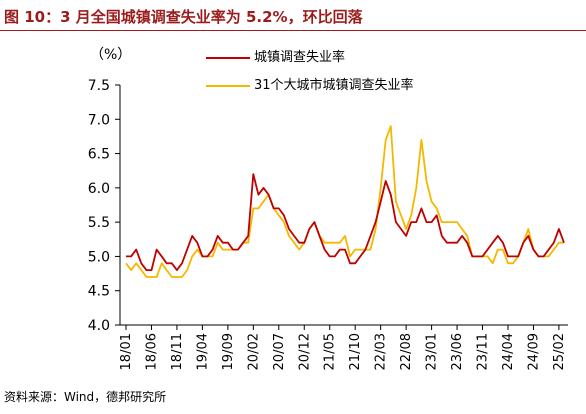 The width and height of the screenshot is (586, 414). I want to click on legend-swatch-31city, so click(228, 85).